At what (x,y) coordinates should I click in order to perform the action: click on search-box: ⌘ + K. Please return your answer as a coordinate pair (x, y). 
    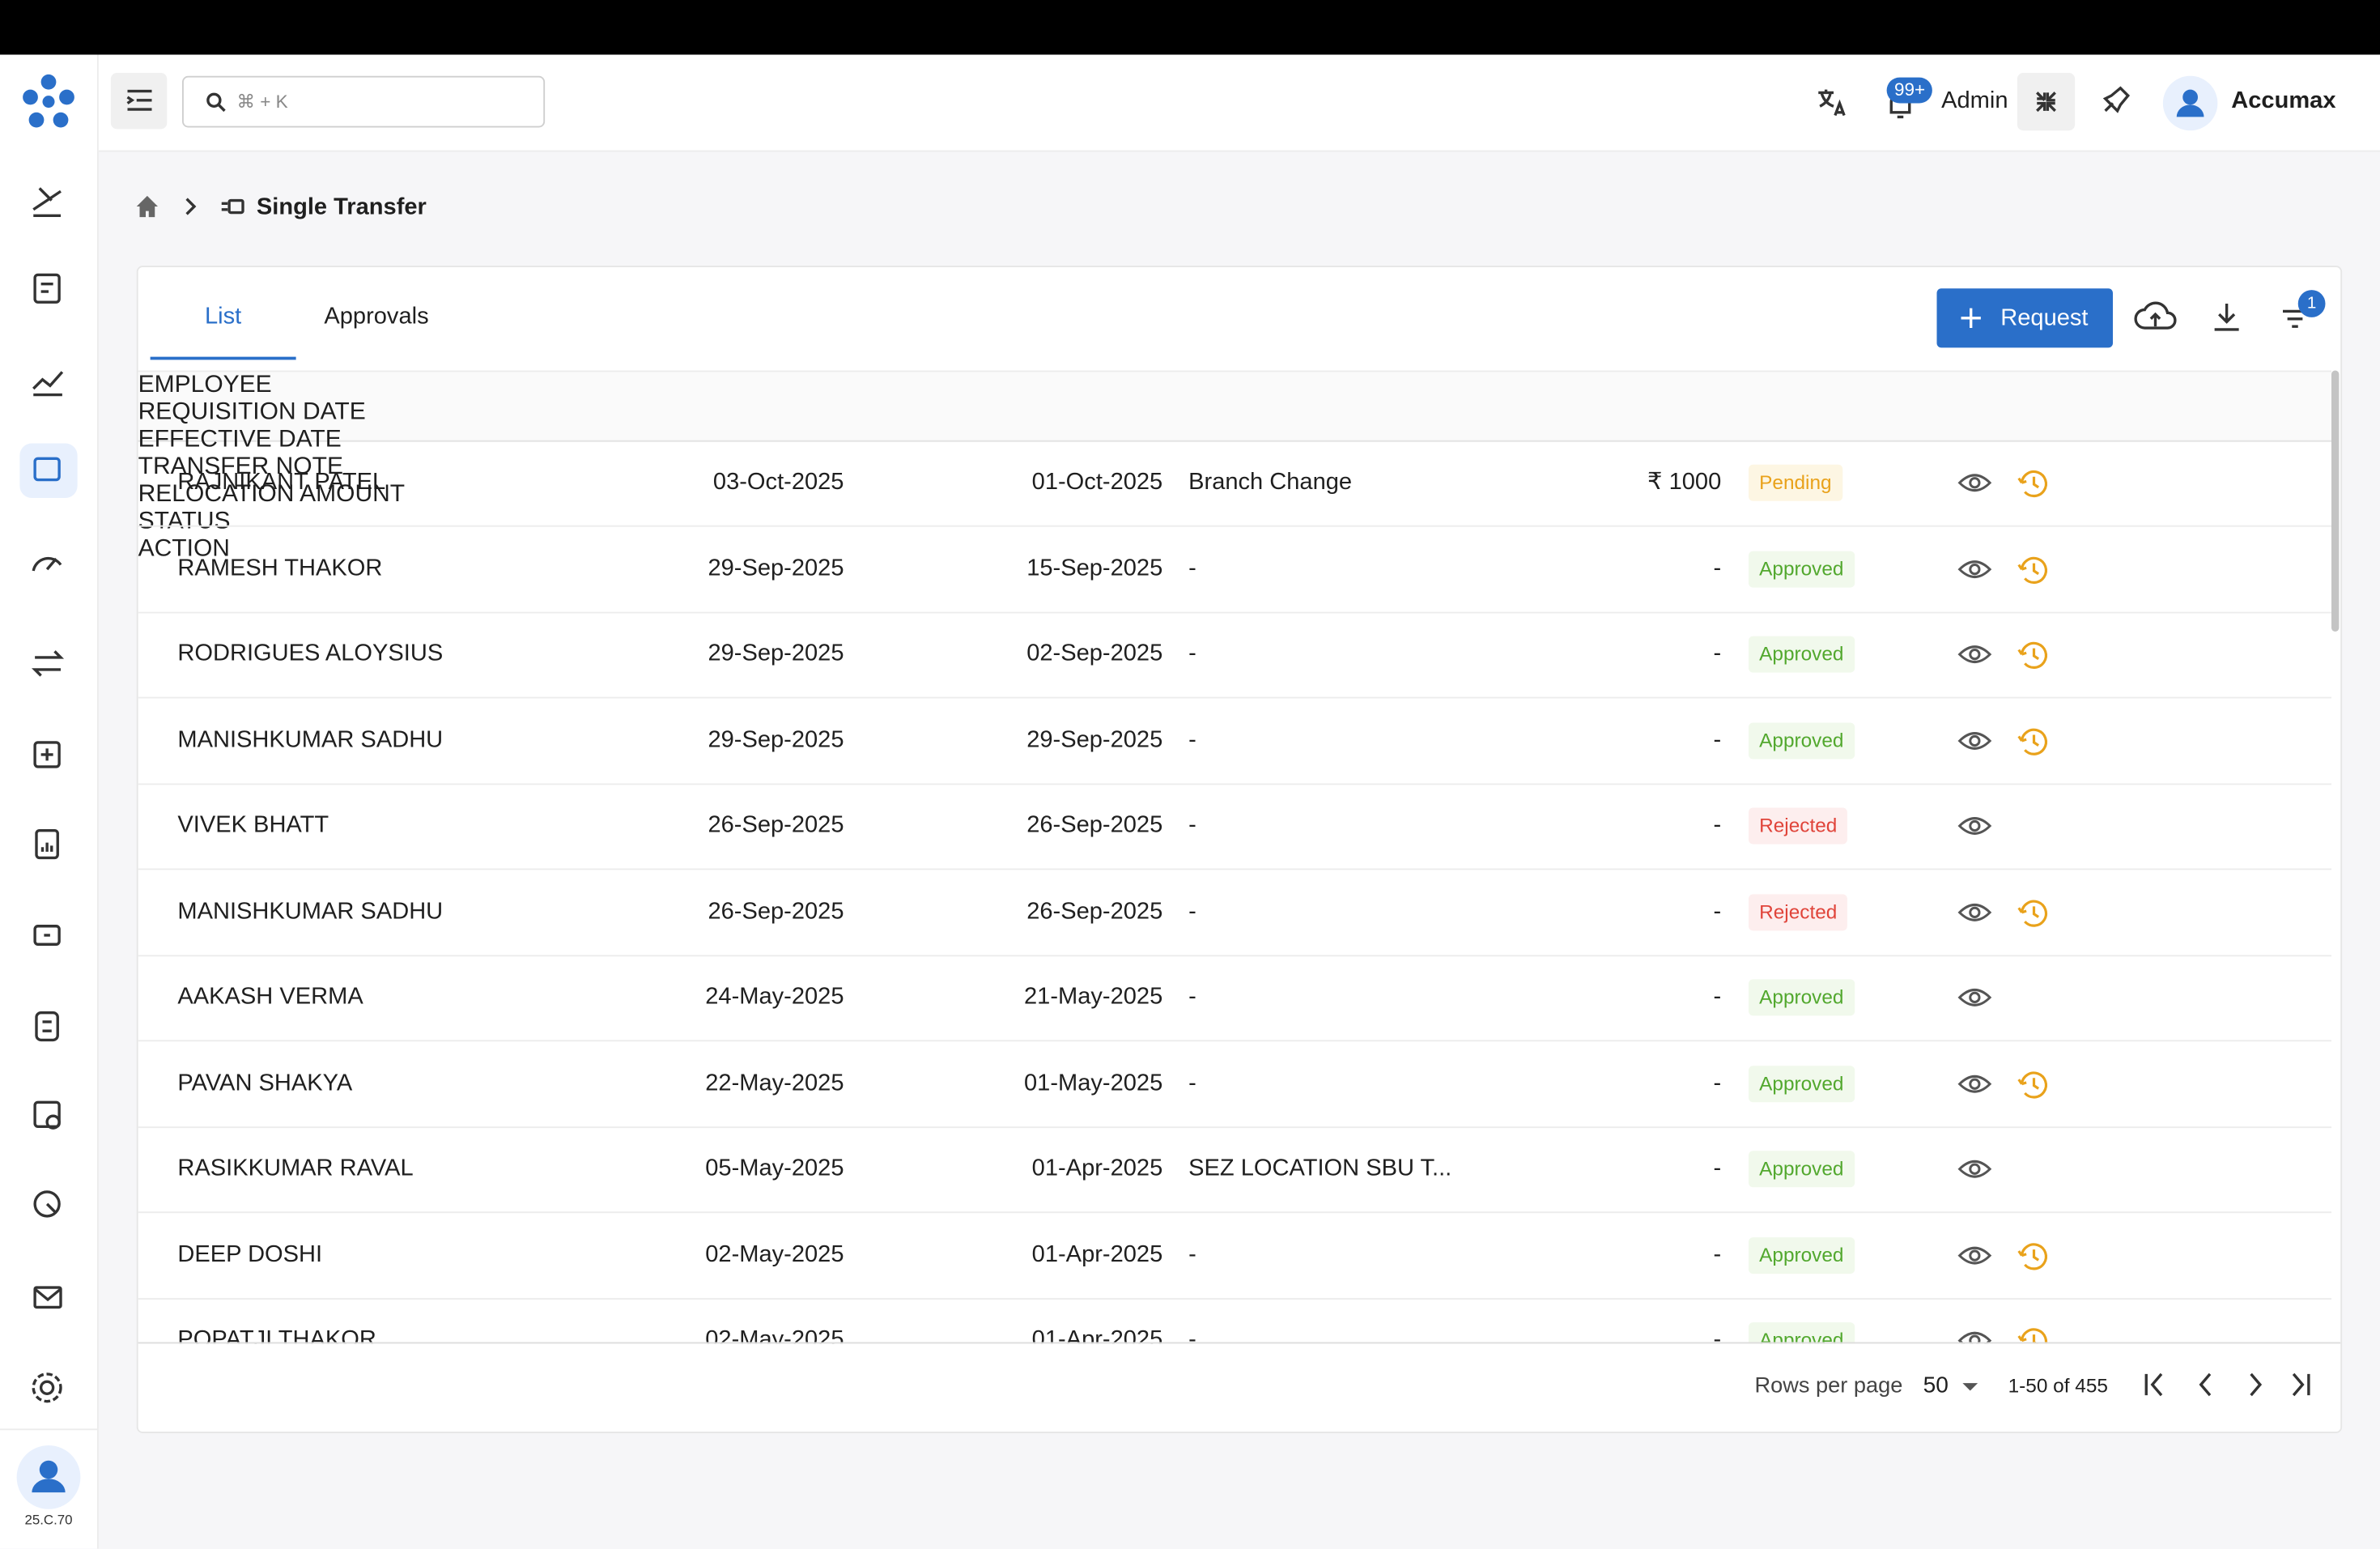
    Looking at the image, I should click on (364, 101).